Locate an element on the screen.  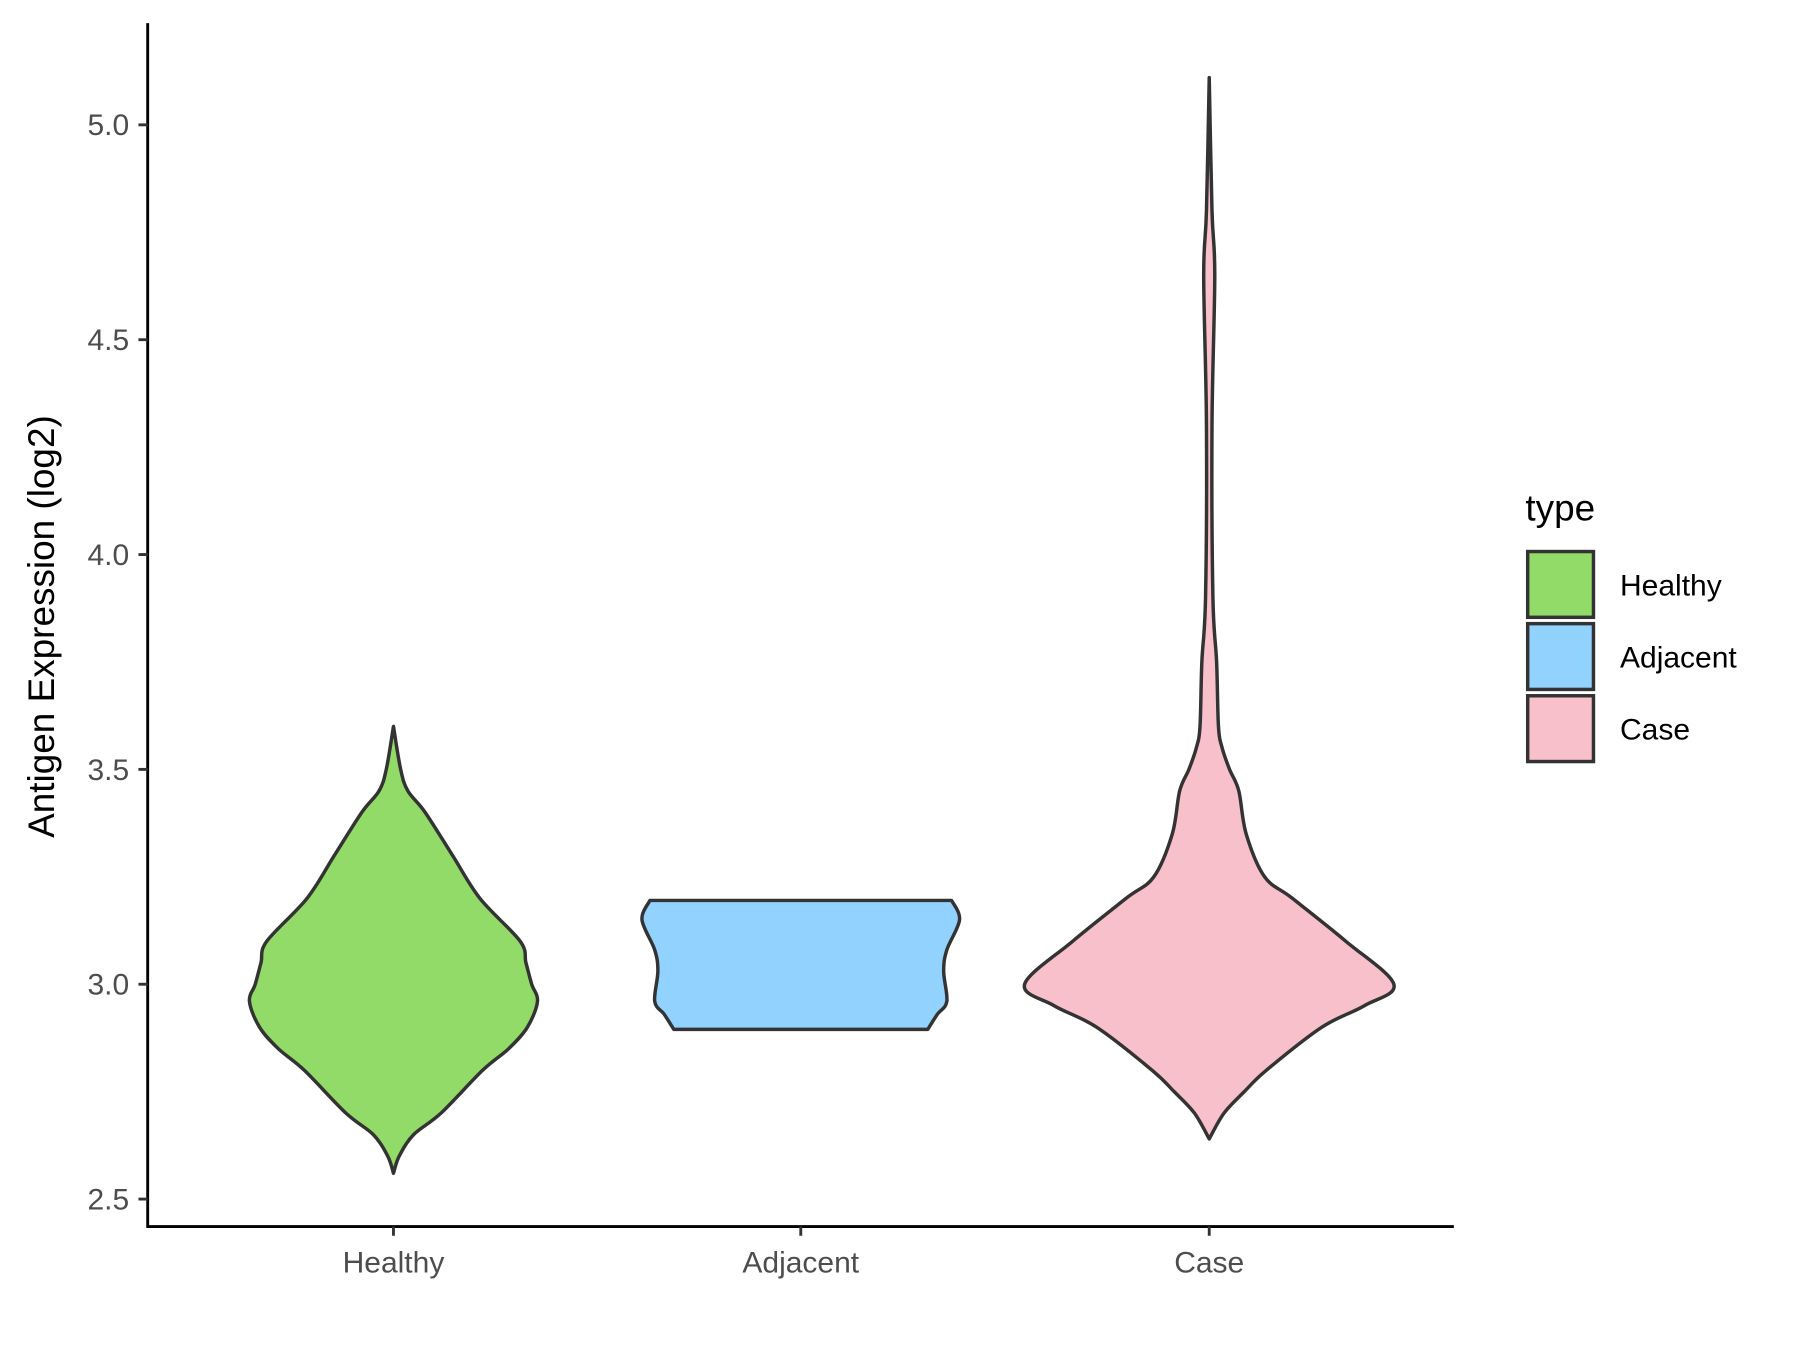
y-tick-label: 3.0 is located at coordinates (109, 985).